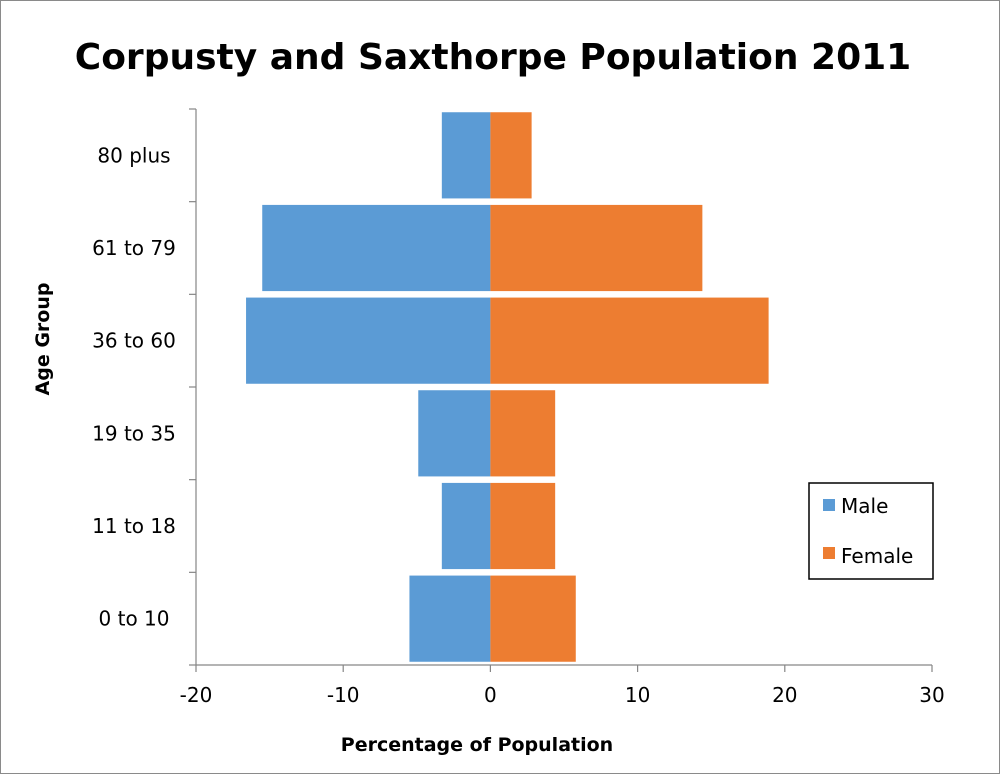 The height and width of the screenshot is (774, 1000). I want to click on y-tick-label: 80 plus, so click(133, 155).